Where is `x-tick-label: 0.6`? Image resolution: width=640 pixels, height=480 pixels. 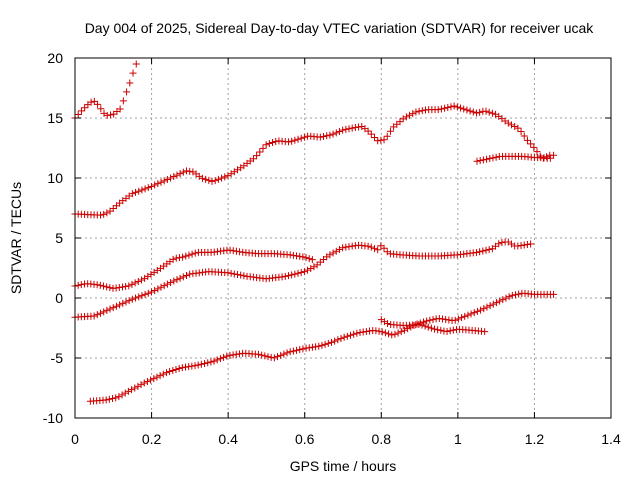
x-tick-label: 0.6 is located at coordinates (305, 439).